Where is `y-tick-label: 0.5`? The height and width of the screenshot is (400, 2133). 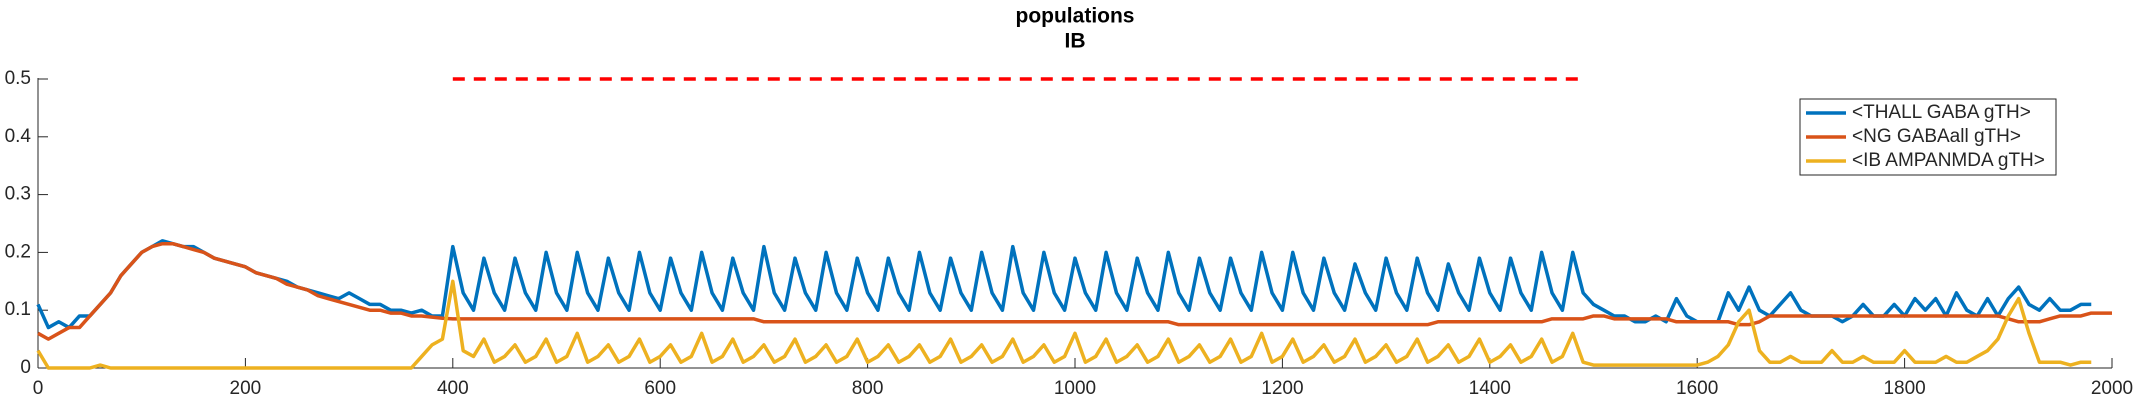
y-tick-label: 0.5 is located at coordinates (18, 78).